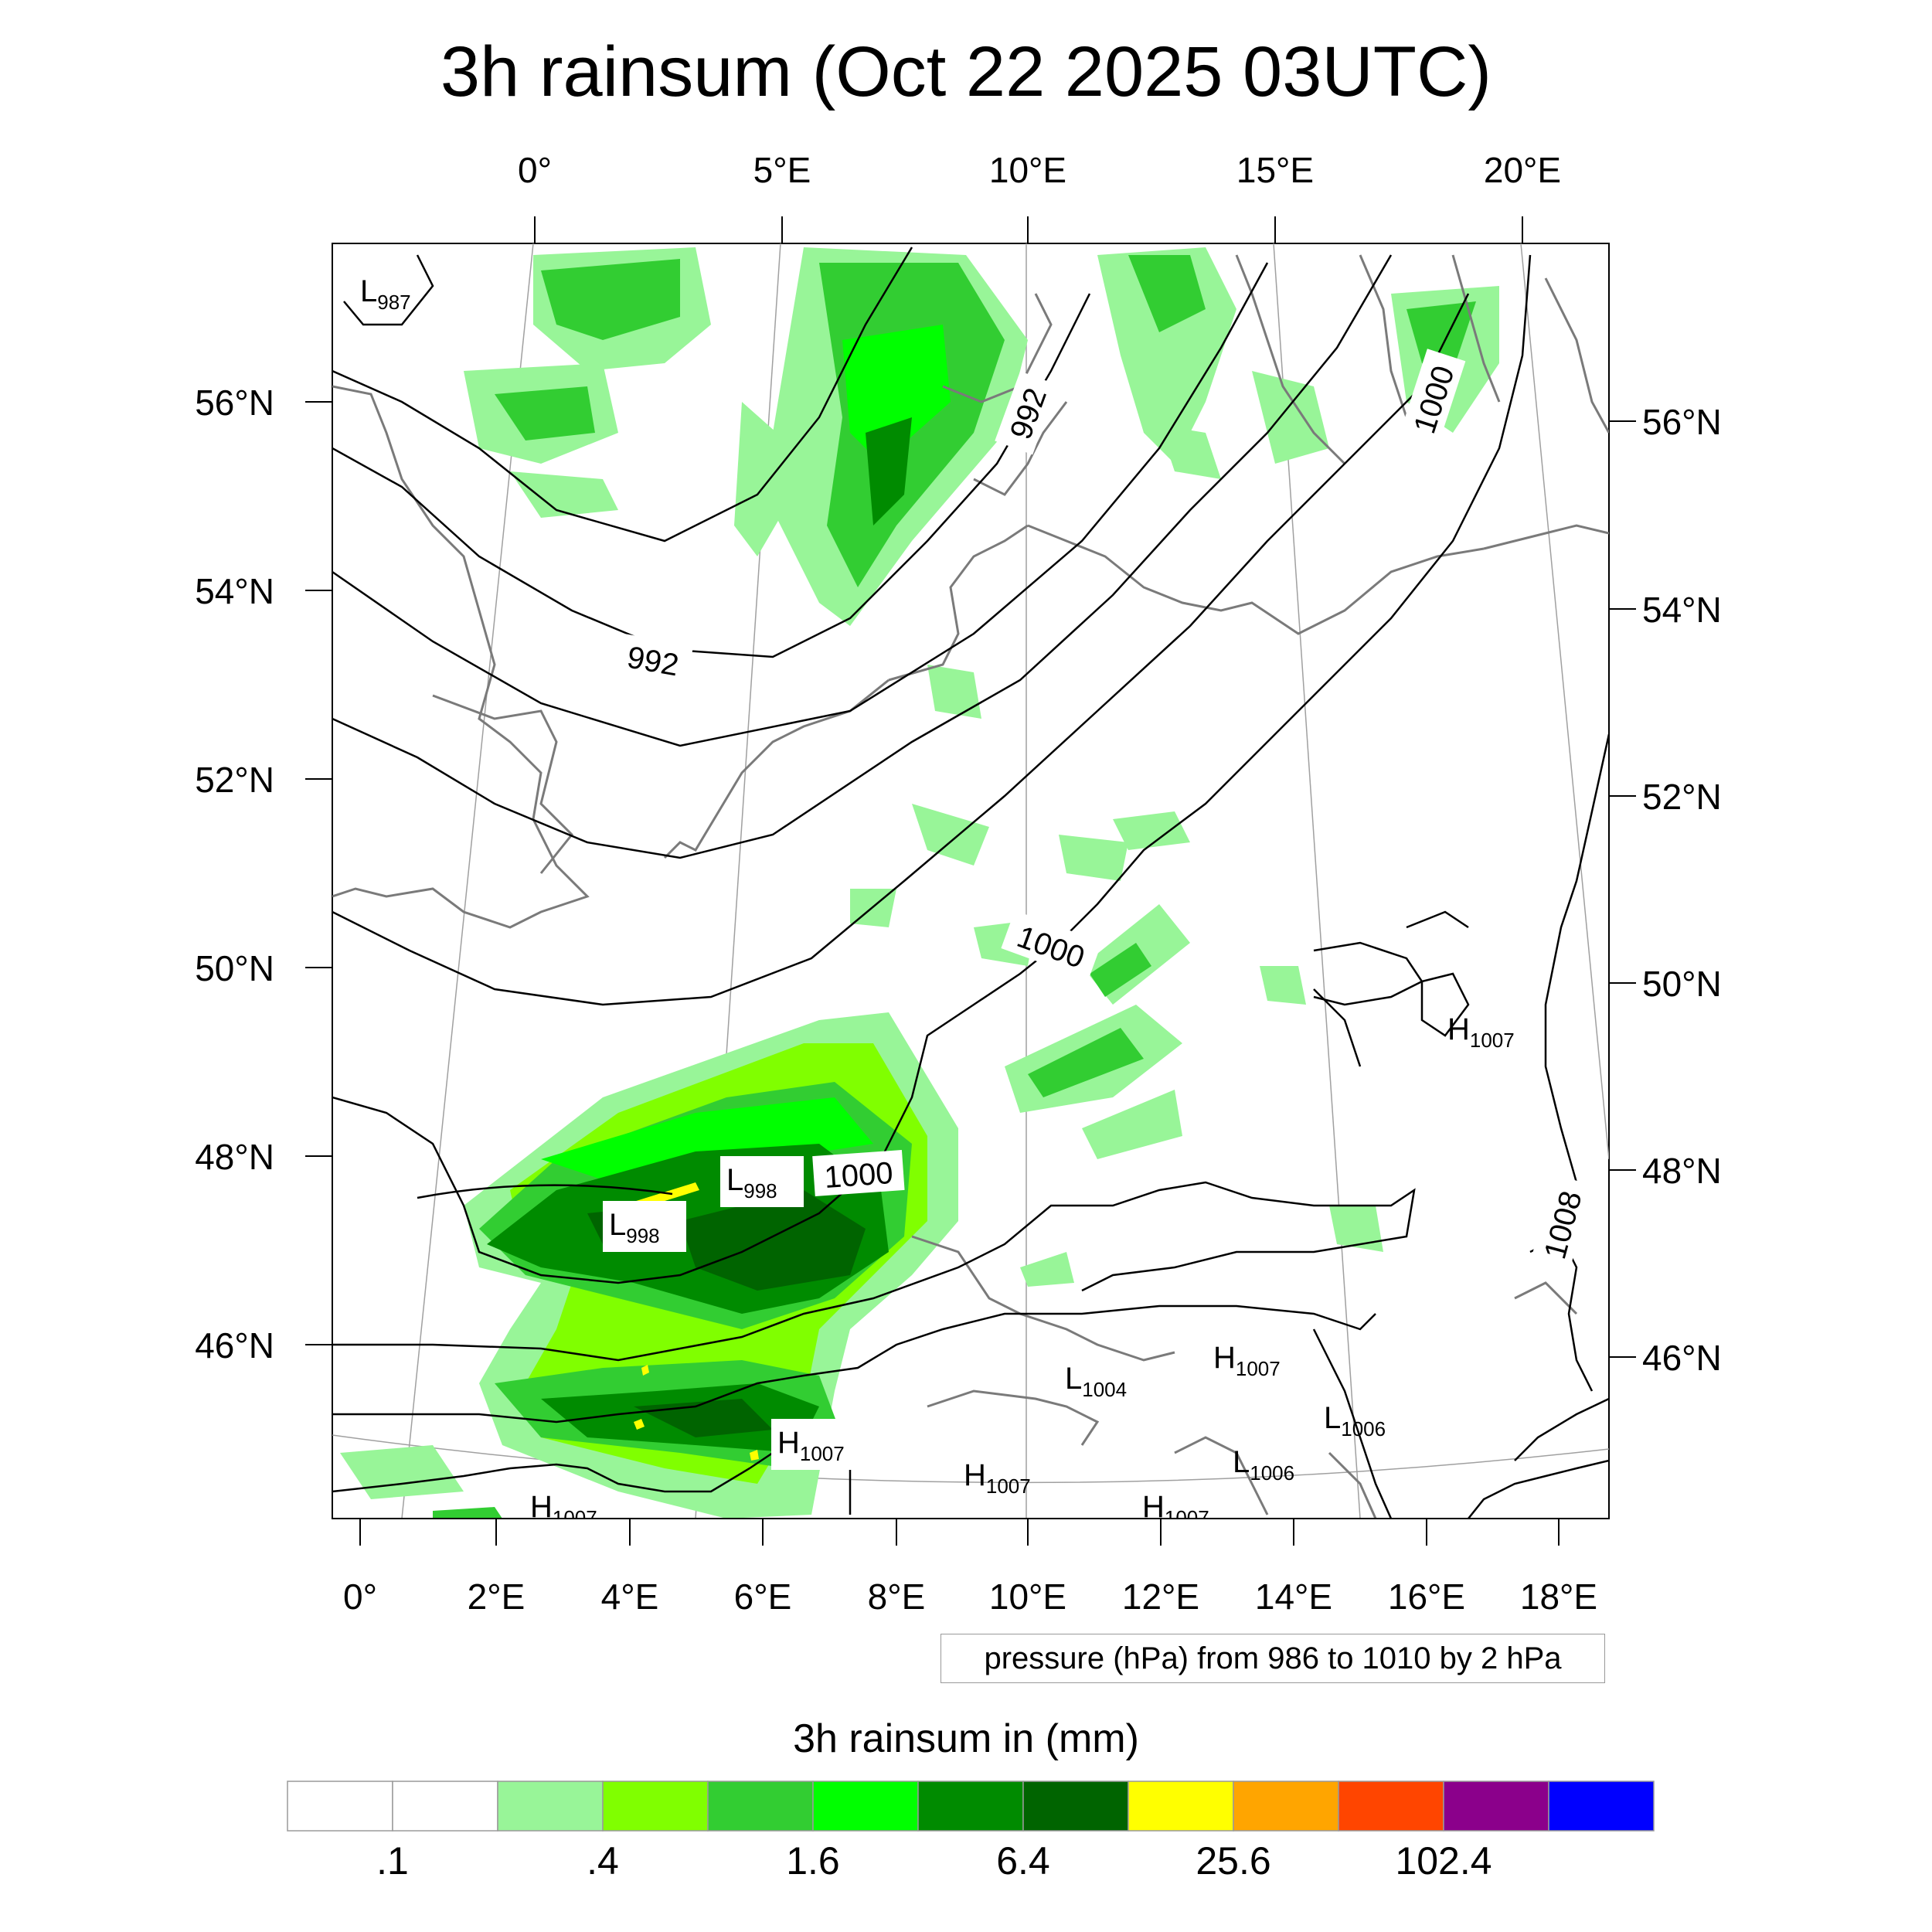 Image resolution: width=1932 pixels, height=1932 pixels. Describe the element at coordinates (535, 170) in the screenshot. I see `lon-top-label: 0°` at that location.